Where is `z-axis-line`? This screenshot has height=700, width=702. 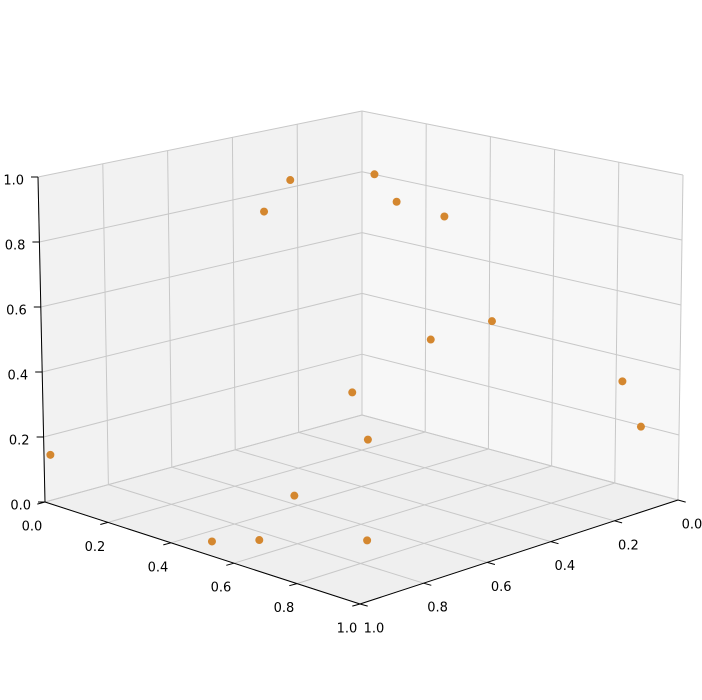 z-axis-line is located at coordinates (41, 339).